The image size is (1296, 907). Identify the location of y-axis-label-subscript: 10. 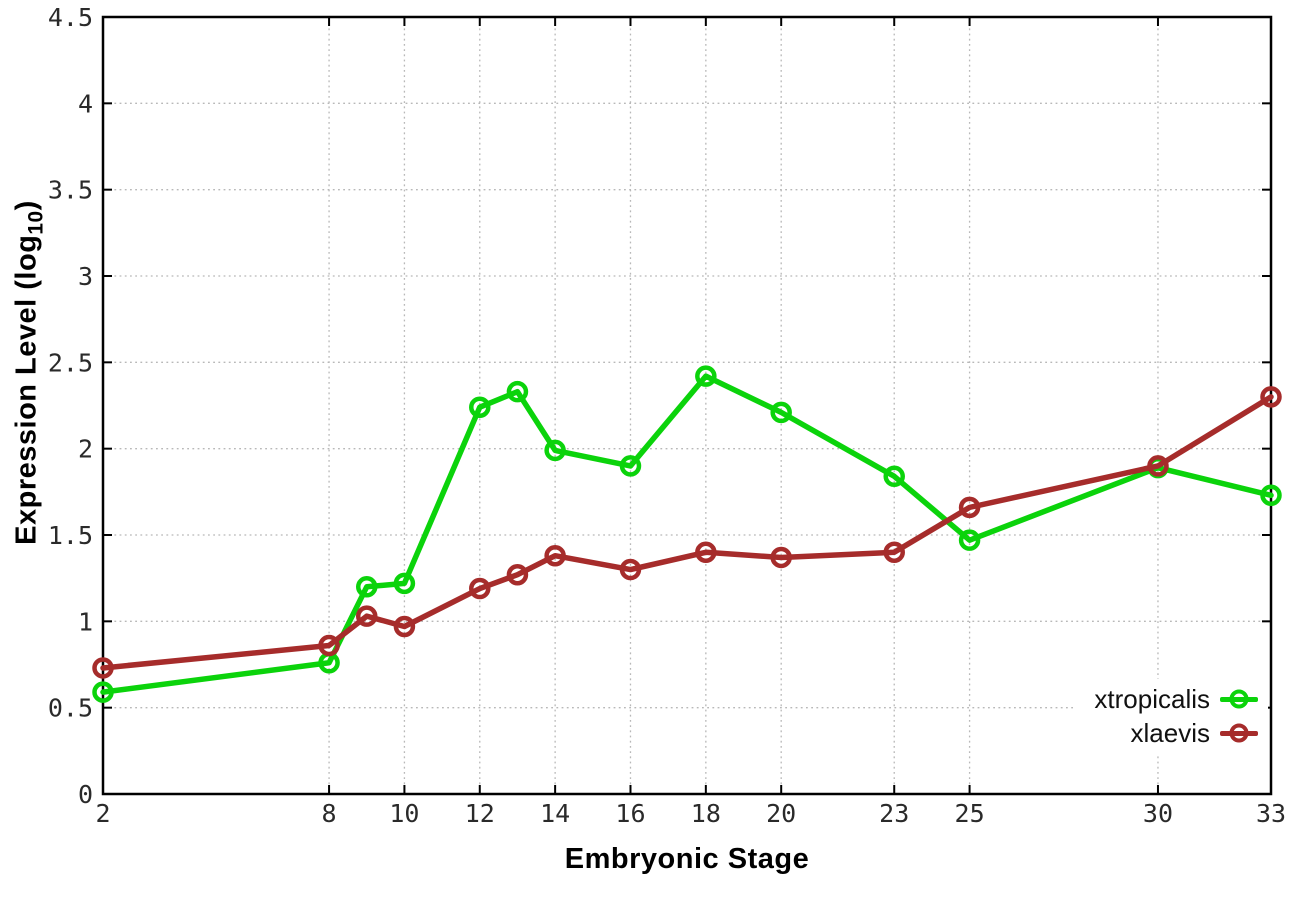
(36, 222).